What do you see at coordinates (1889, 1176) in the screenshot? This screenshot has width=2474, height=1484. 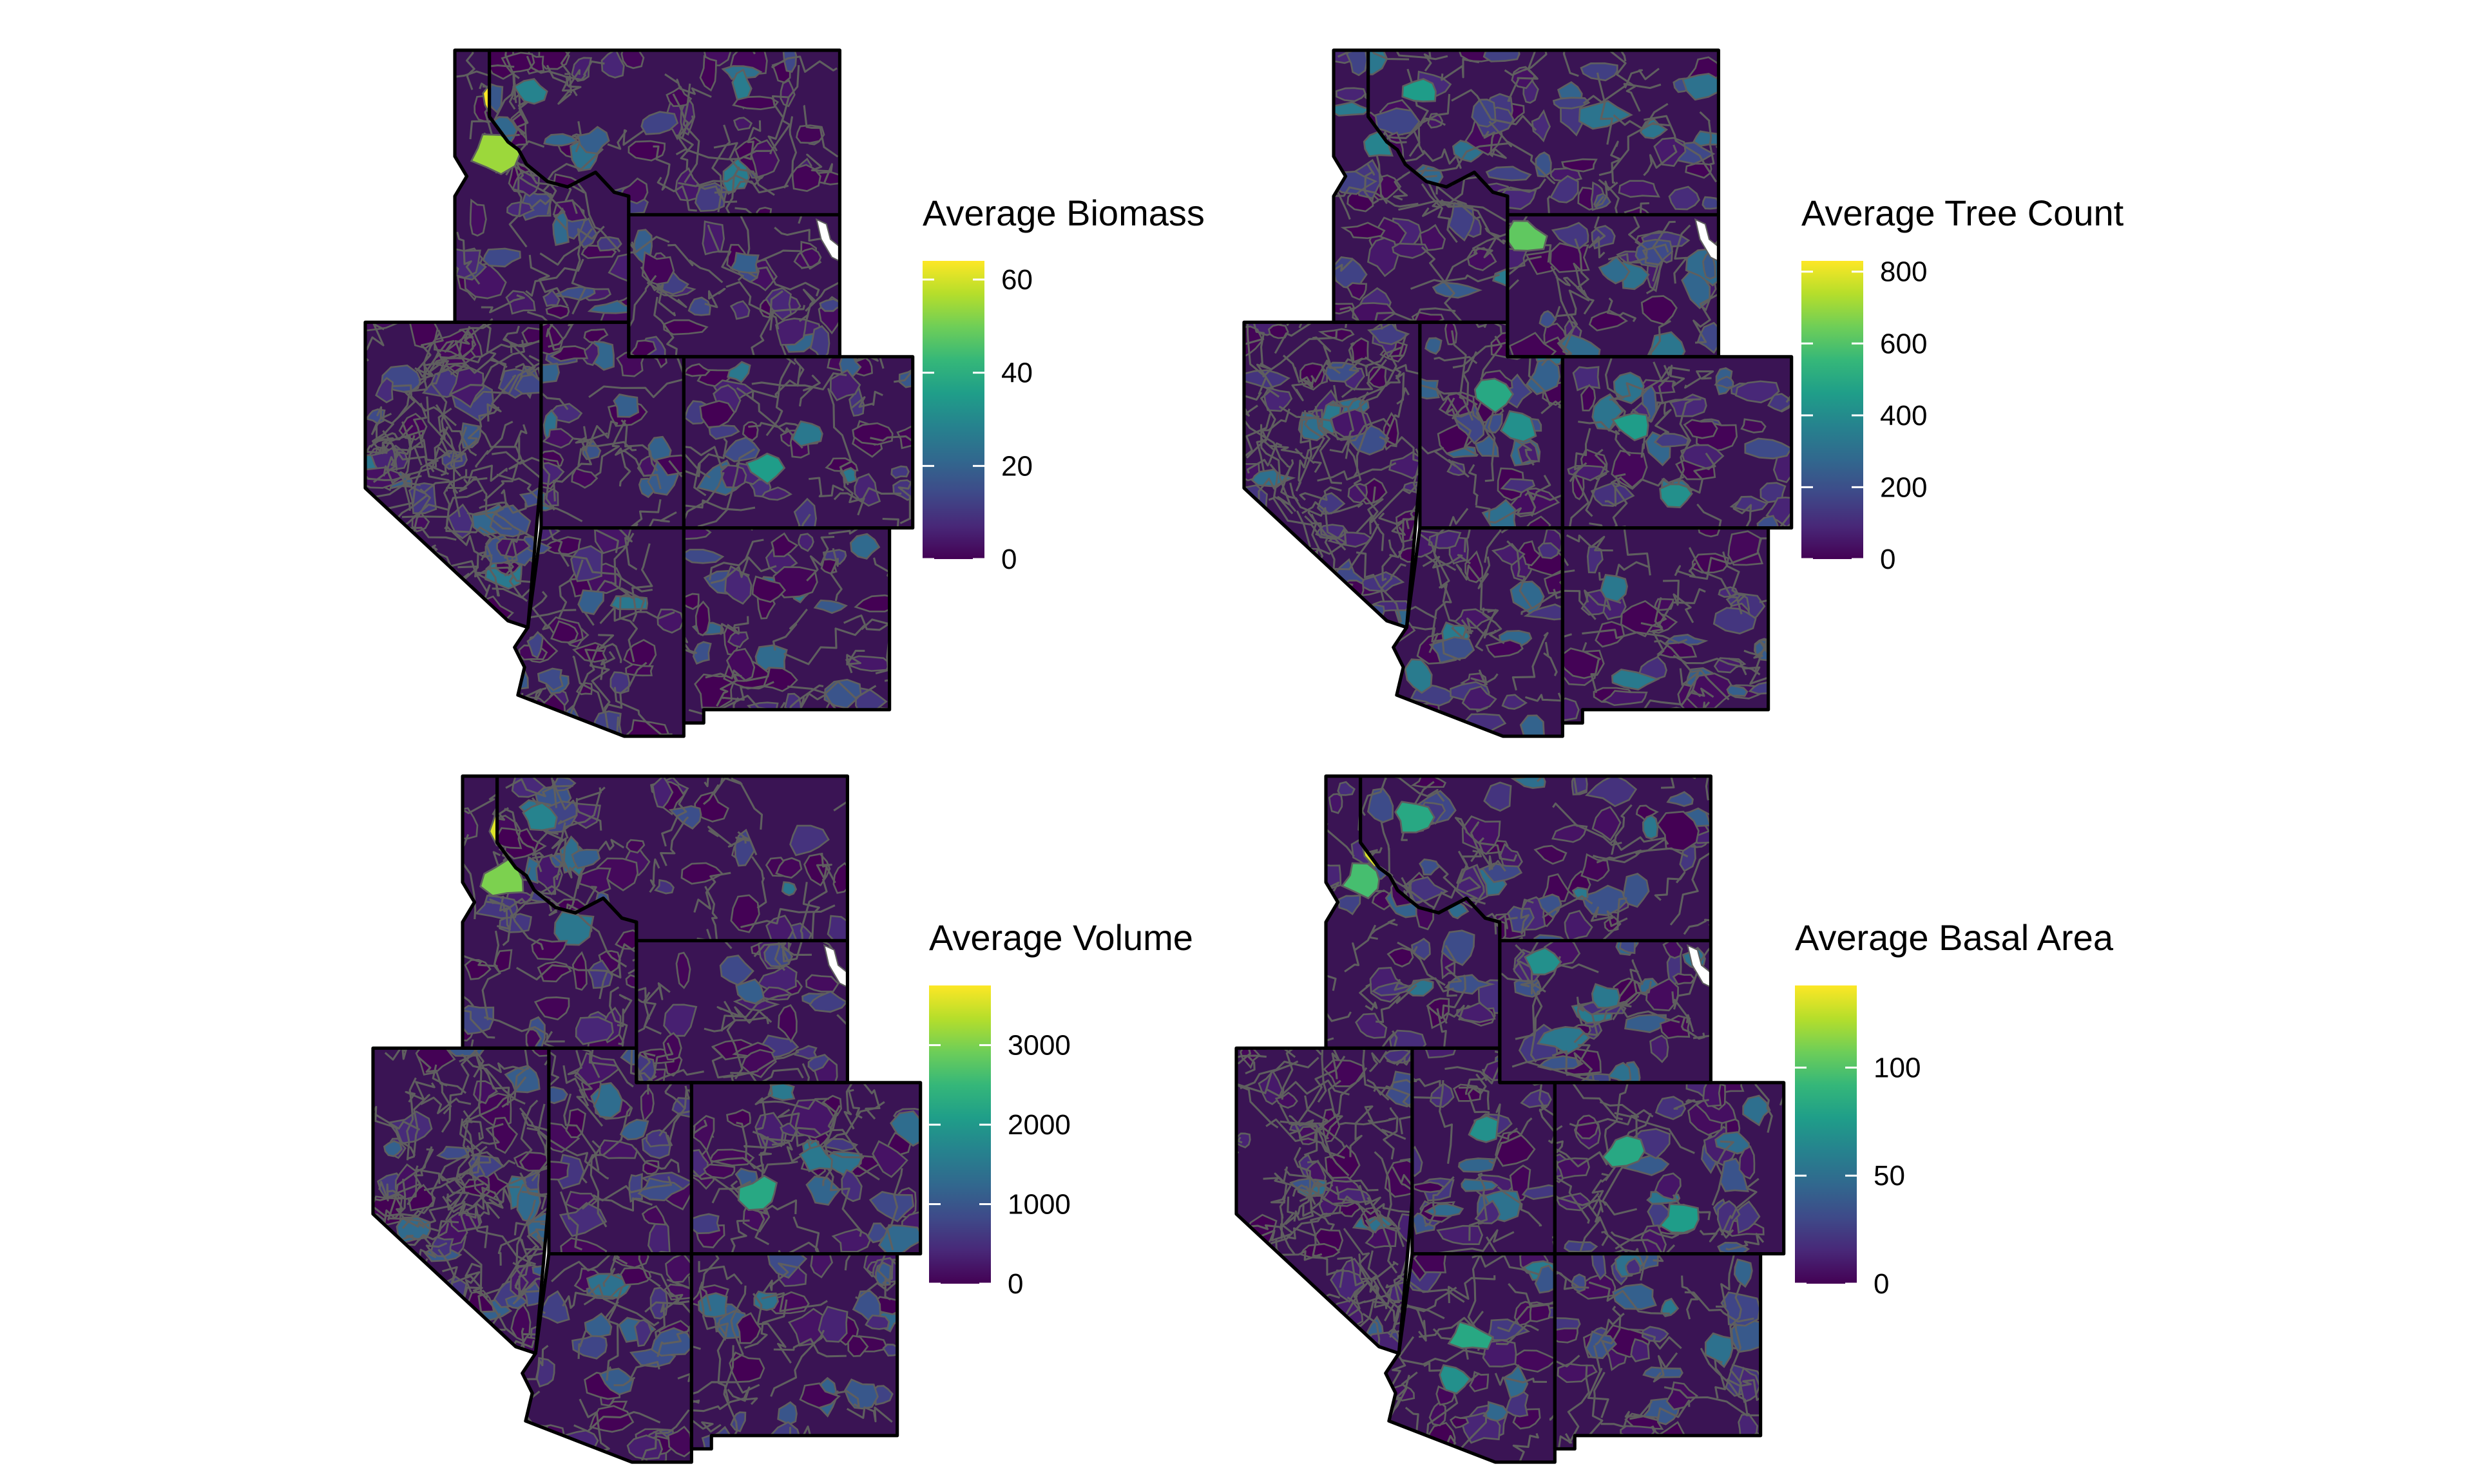 I see `colorbar-tick-label: 50` at bounding box center [1889, 1176].